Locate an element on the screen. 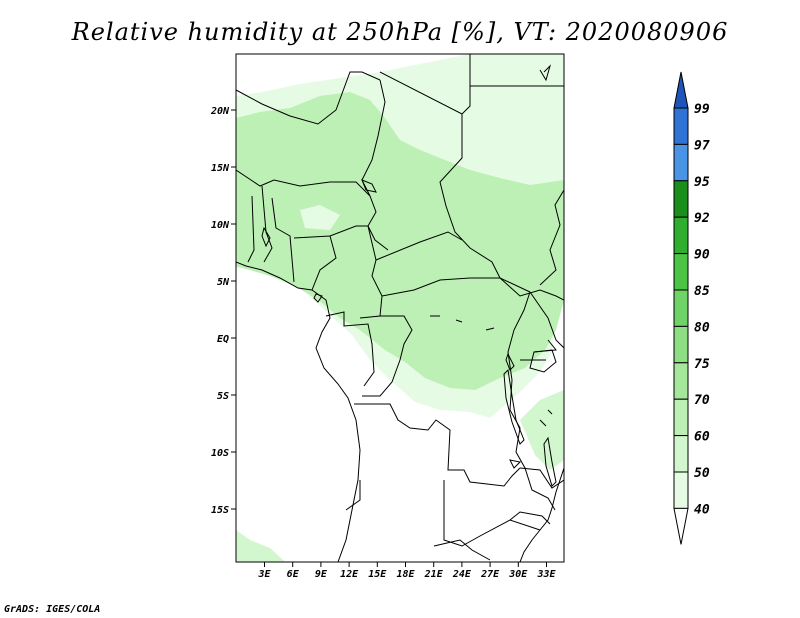 Image resolution: width=800 pixels, height=618 pixels. lat-label: 5N is located at coordinates (223, 282).